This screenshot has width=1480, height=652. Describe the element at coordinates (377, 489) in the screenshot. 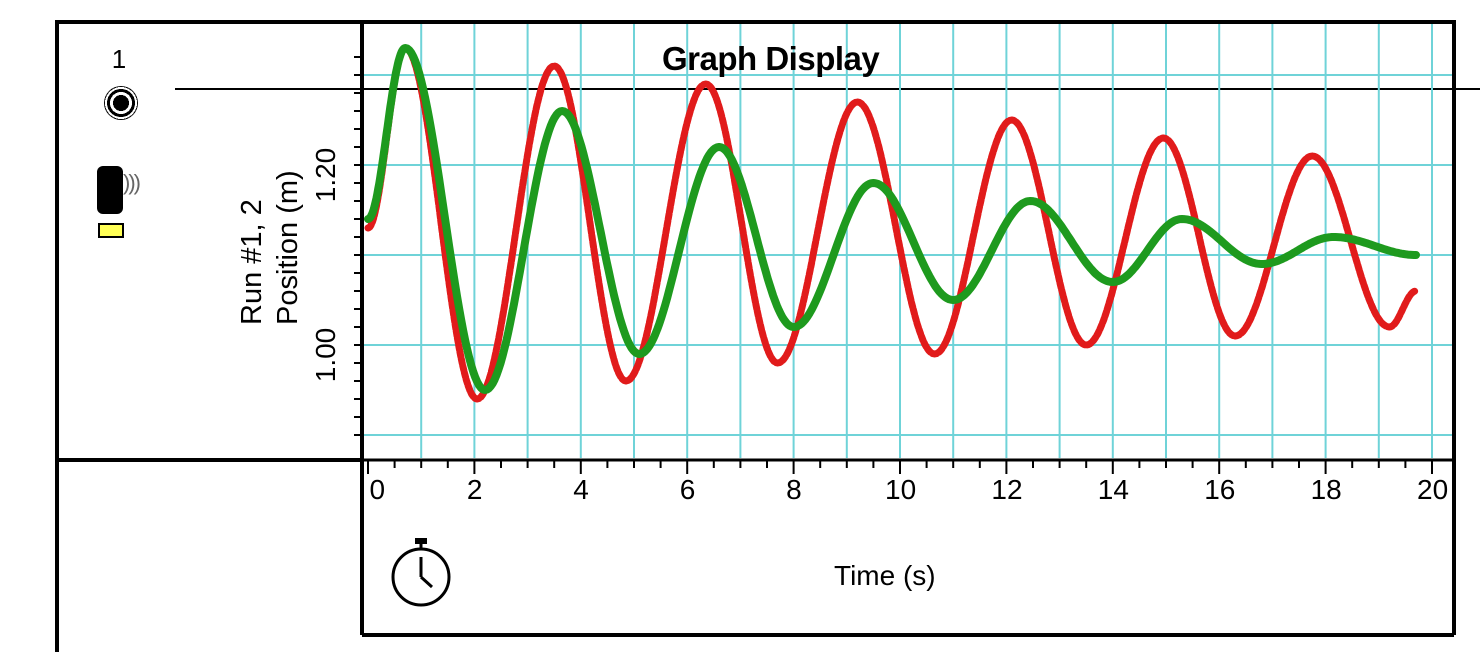

I see `x-tick-label: 0` at that location.